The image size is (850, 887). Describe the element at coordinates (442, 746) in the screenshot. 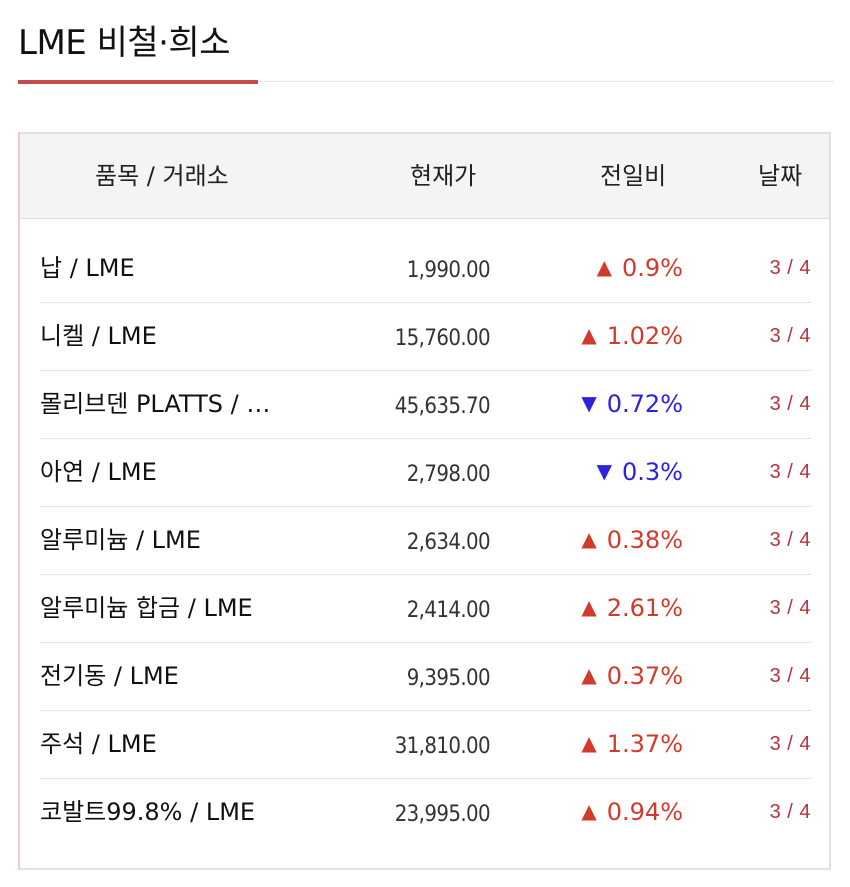

I see `current-price: 31,810.00` at that location.